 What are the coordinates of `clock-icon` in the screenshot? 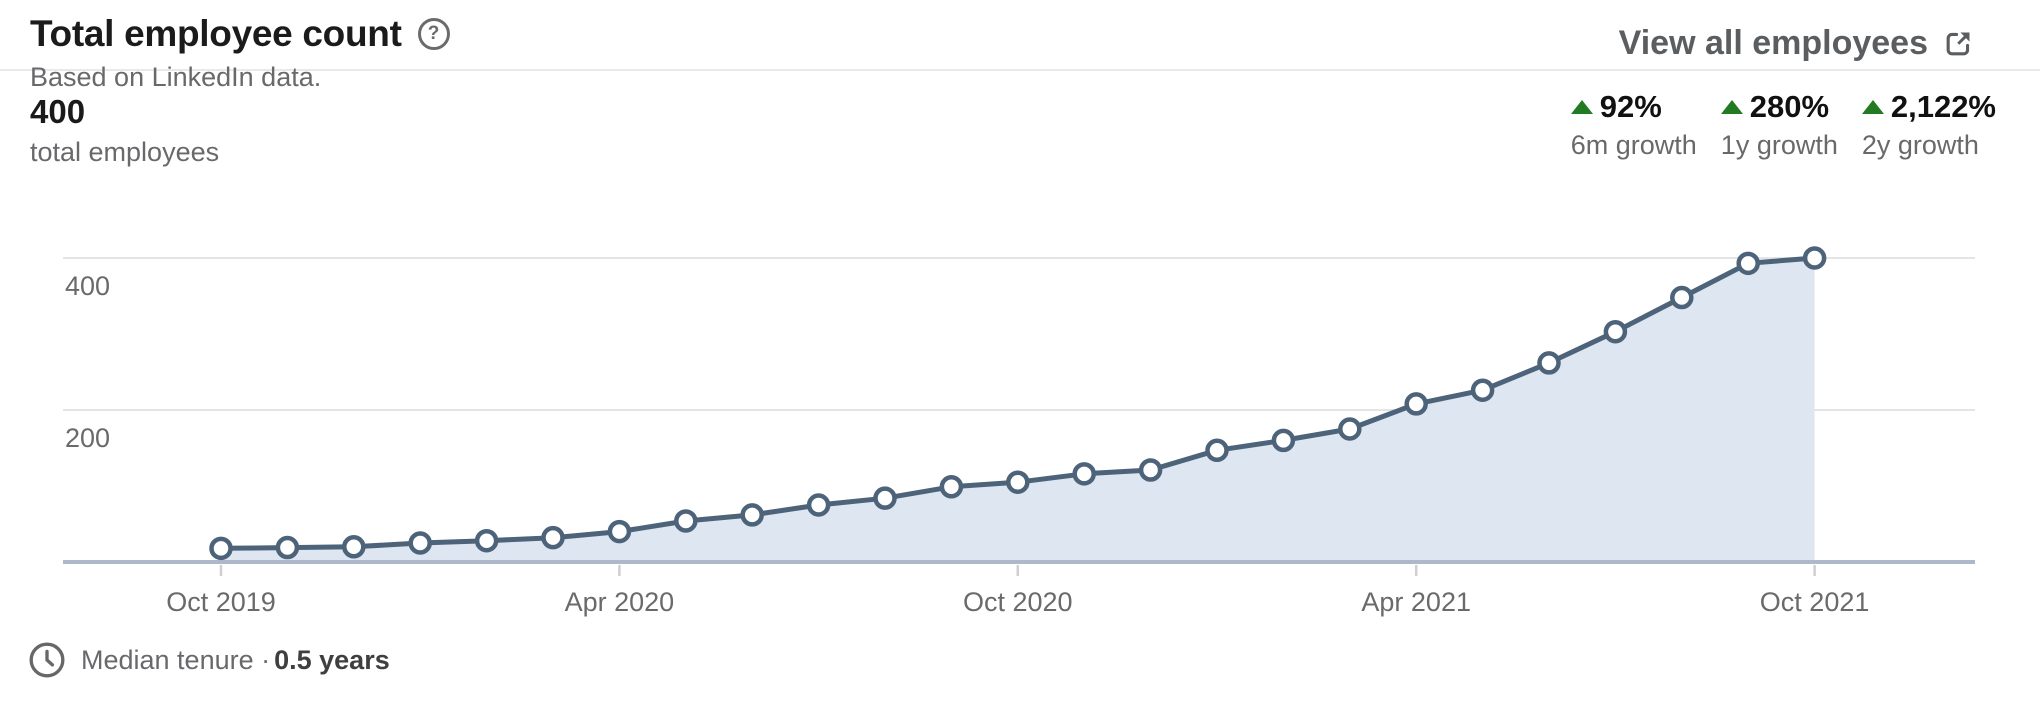 It's located at (47, 660).